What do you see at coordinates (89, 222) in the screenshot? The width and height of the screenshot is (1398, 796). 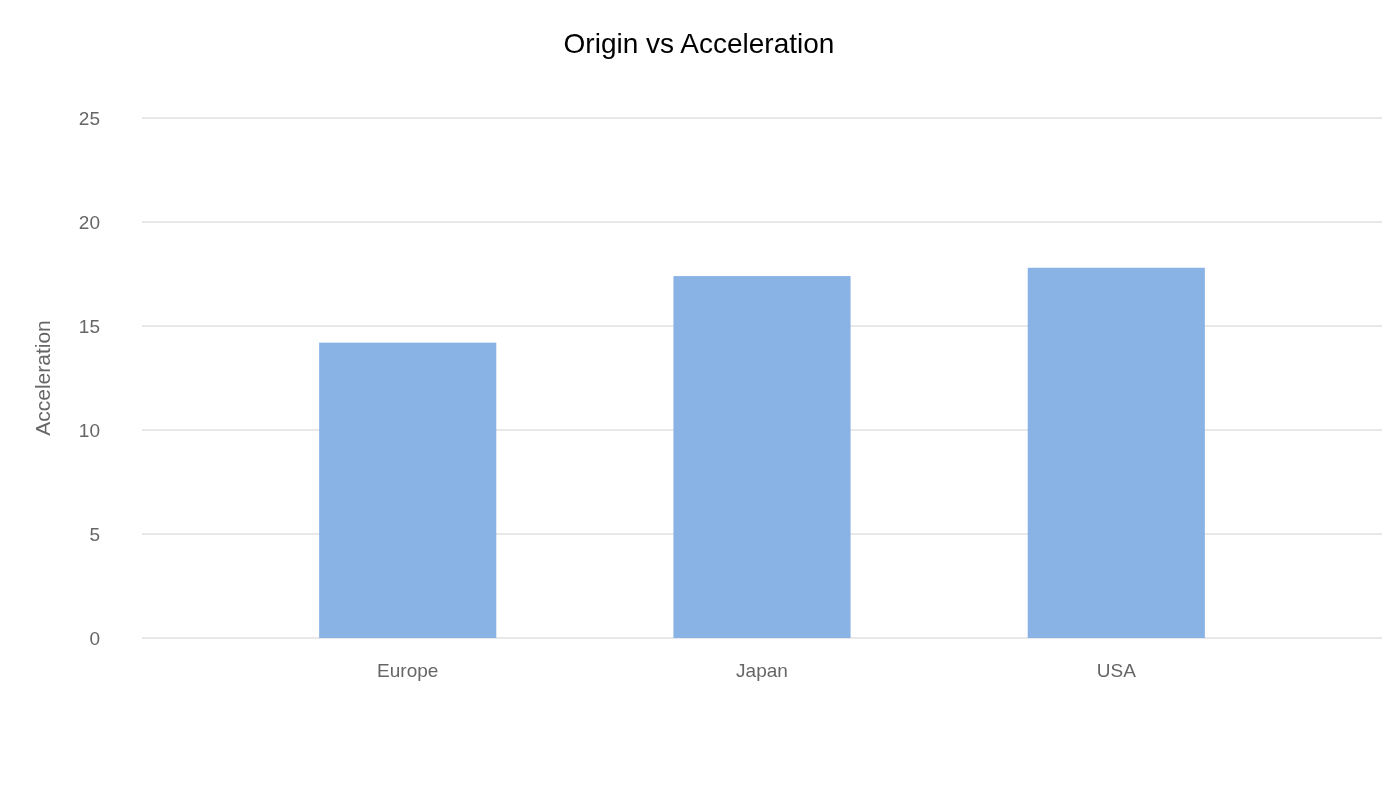 I see `y-tick-label: 20` at bounding box center [89, 222].